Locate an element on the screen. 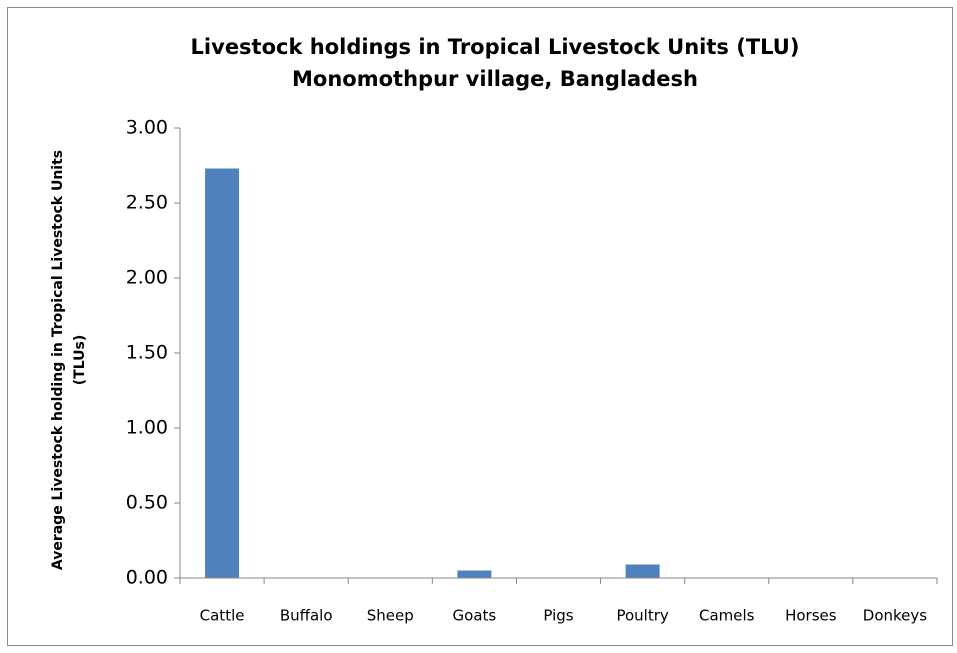 This screenshot has width=957, height=653. y-tick-label: 0.00 is located at coordinates (147, 578).